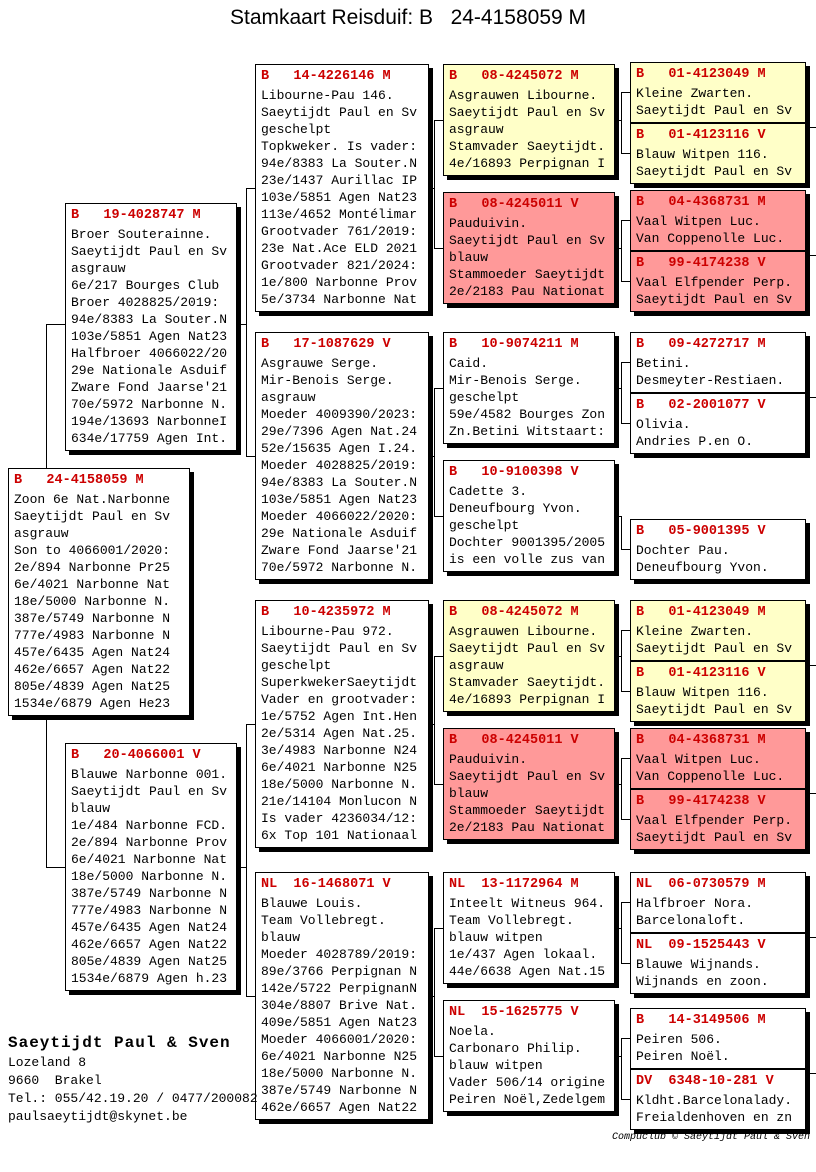 The height and width of the screenshot is (1172, 816). I want to click on pedigree-text-line: Mir-Benois Serge., so click(327, 380).